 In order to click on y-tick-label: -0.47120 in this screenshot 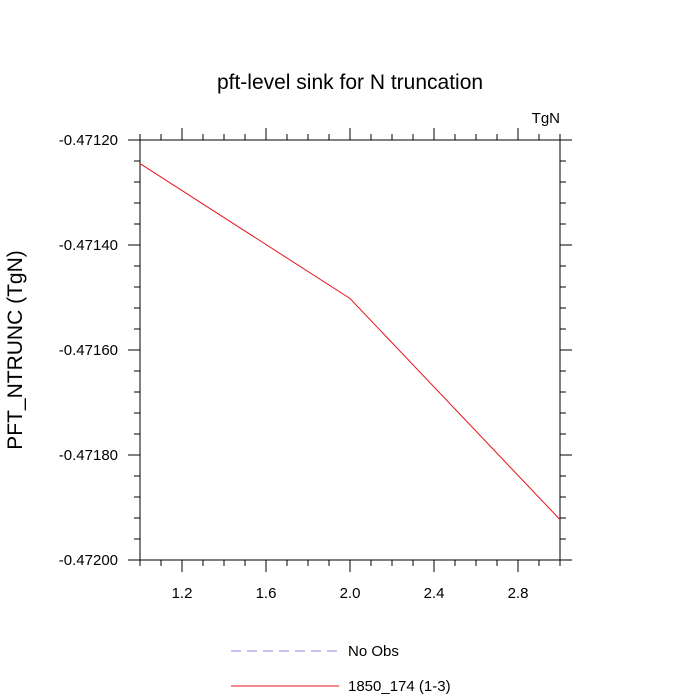, I will do `click(88, 140)`.